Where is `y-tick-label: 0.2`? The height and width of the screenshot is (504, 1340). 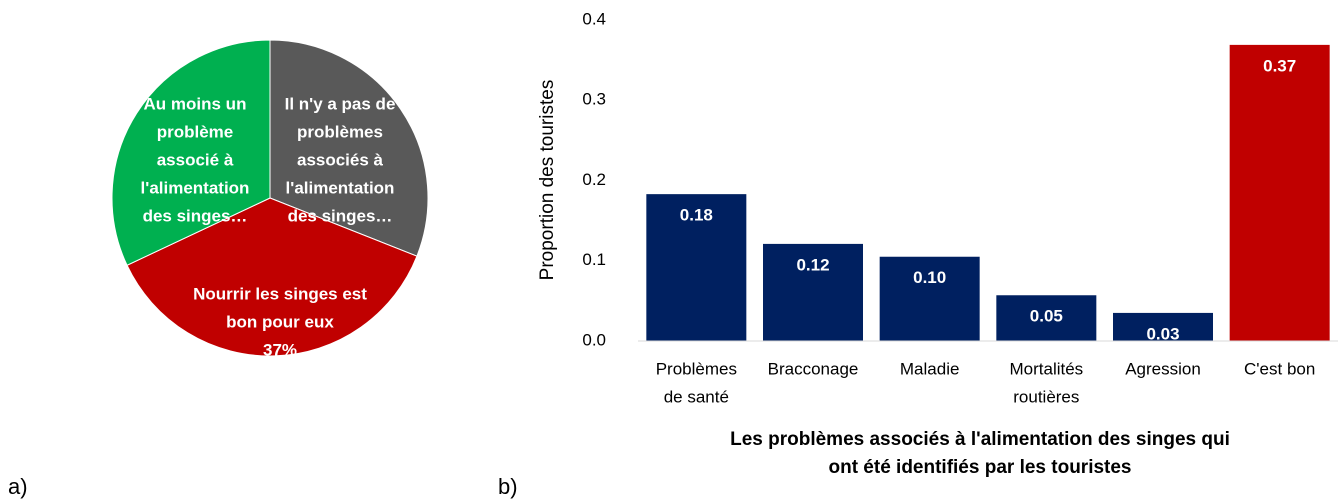 y-tick-label: 0.2 is located at coordinates (594, 179).